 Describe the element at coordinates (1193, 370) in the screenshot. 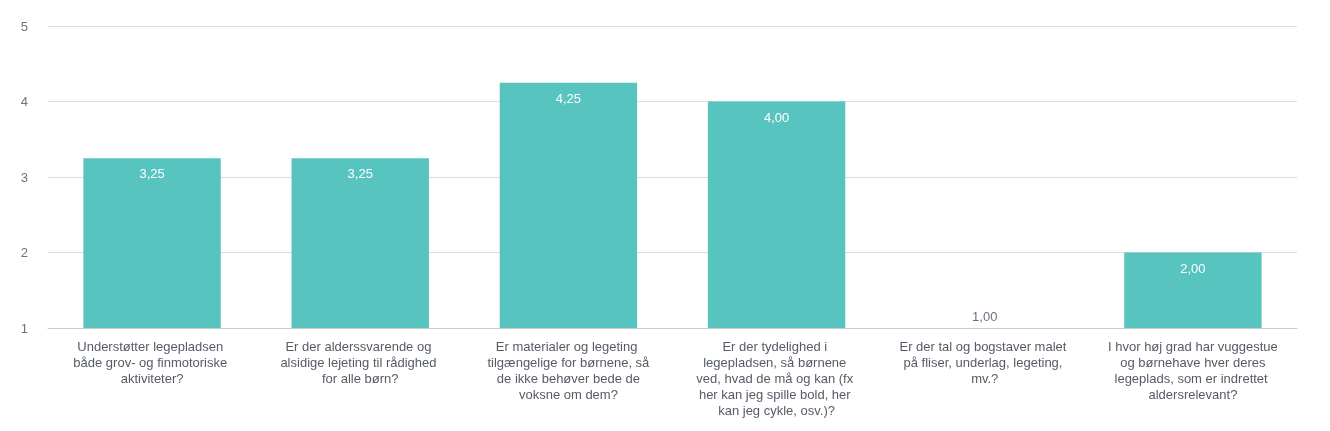

I see `x-tick-label: I hvor høj grad har vuggestue og børnehave hver deres legeplads, som er indrettet aldersrelevant?` at that location.